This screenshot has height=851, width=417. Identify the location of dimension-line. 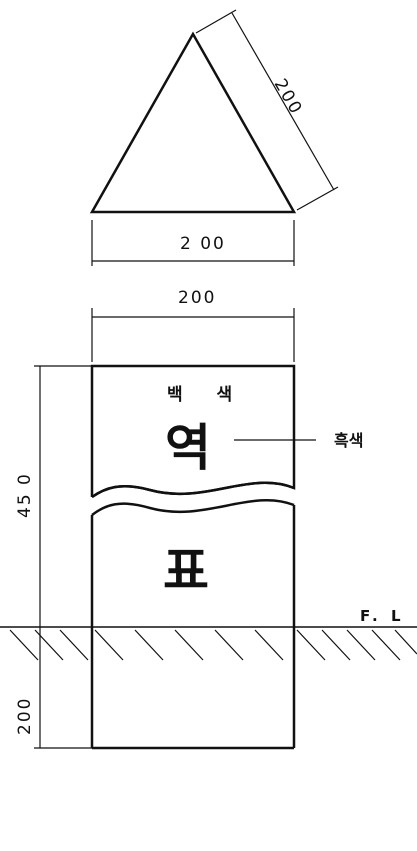
(283, 101).